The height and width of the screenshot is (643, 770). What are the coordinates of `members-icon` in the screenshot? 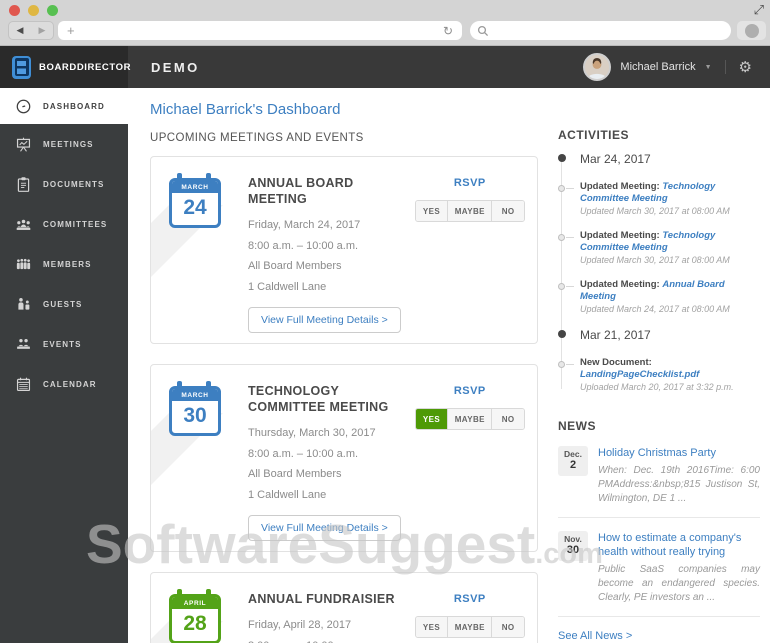 It's located at (23, 263).